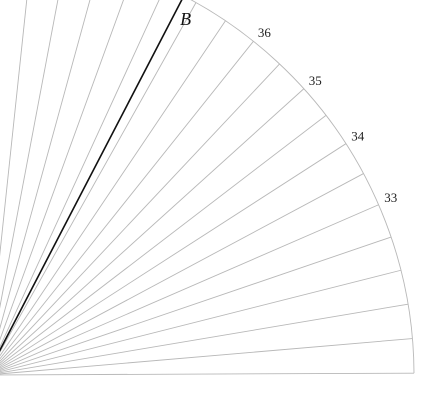 The image size is (421, 415). What do you see at coordinates (390, 197) in the screenshot?
I see `tick-label-33: 33` at bounding box center [390, 197].